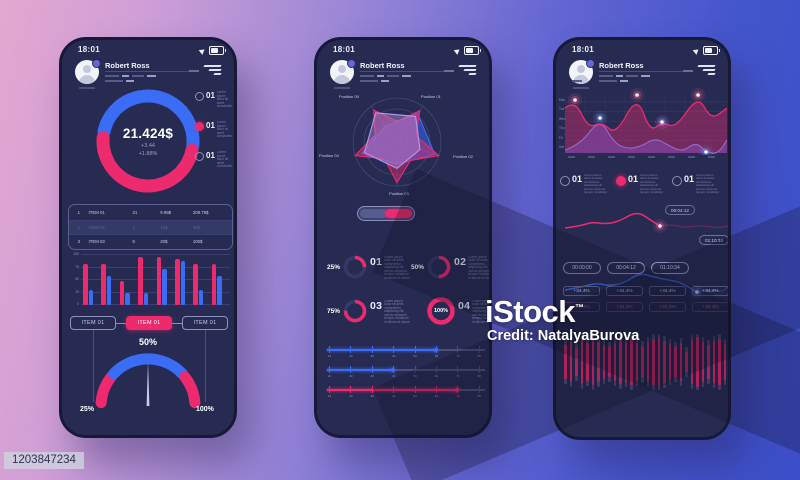 This screenshot has width=800, height=480. I want to click on progress-toggle, so click(386, 213).